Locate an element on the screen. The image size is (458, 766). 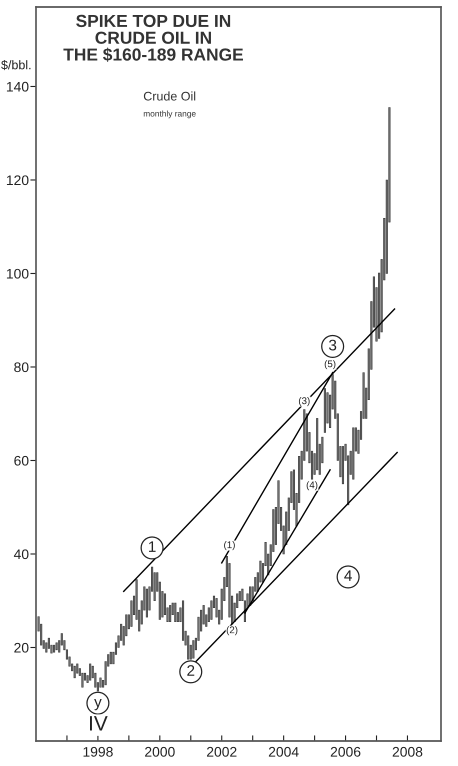
x-tick-label: 2006 is located at coordinates (345, 751).